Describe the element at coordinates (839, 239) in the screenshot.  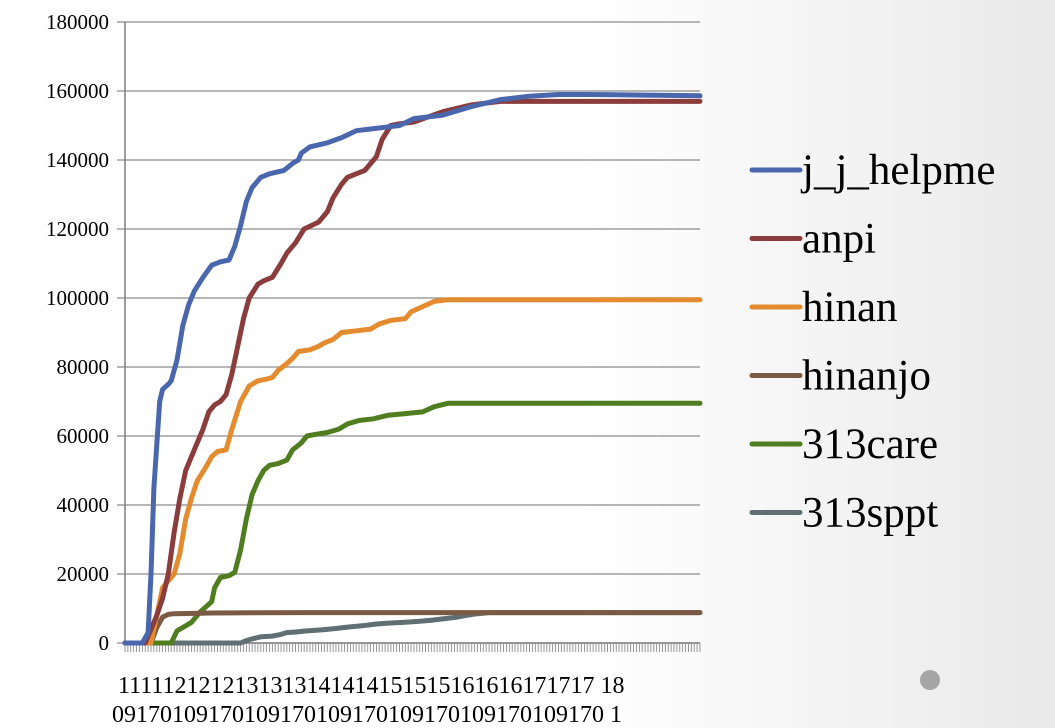
I see `legend-label-anpi: anpi` at that location.